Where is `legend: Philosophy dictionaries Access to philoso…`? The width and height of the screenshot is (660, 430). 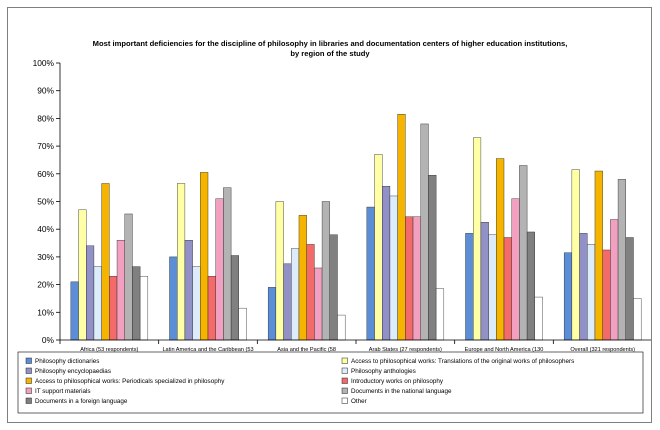 legend: Philosophy dictionaries Access to philoso… is located at coordinates (330, 382).